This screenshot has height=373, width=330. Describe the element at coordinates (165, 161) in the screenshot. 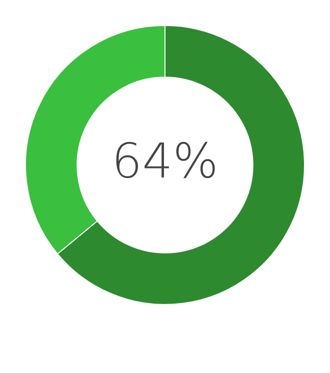

I see `text: 64%` at that location.